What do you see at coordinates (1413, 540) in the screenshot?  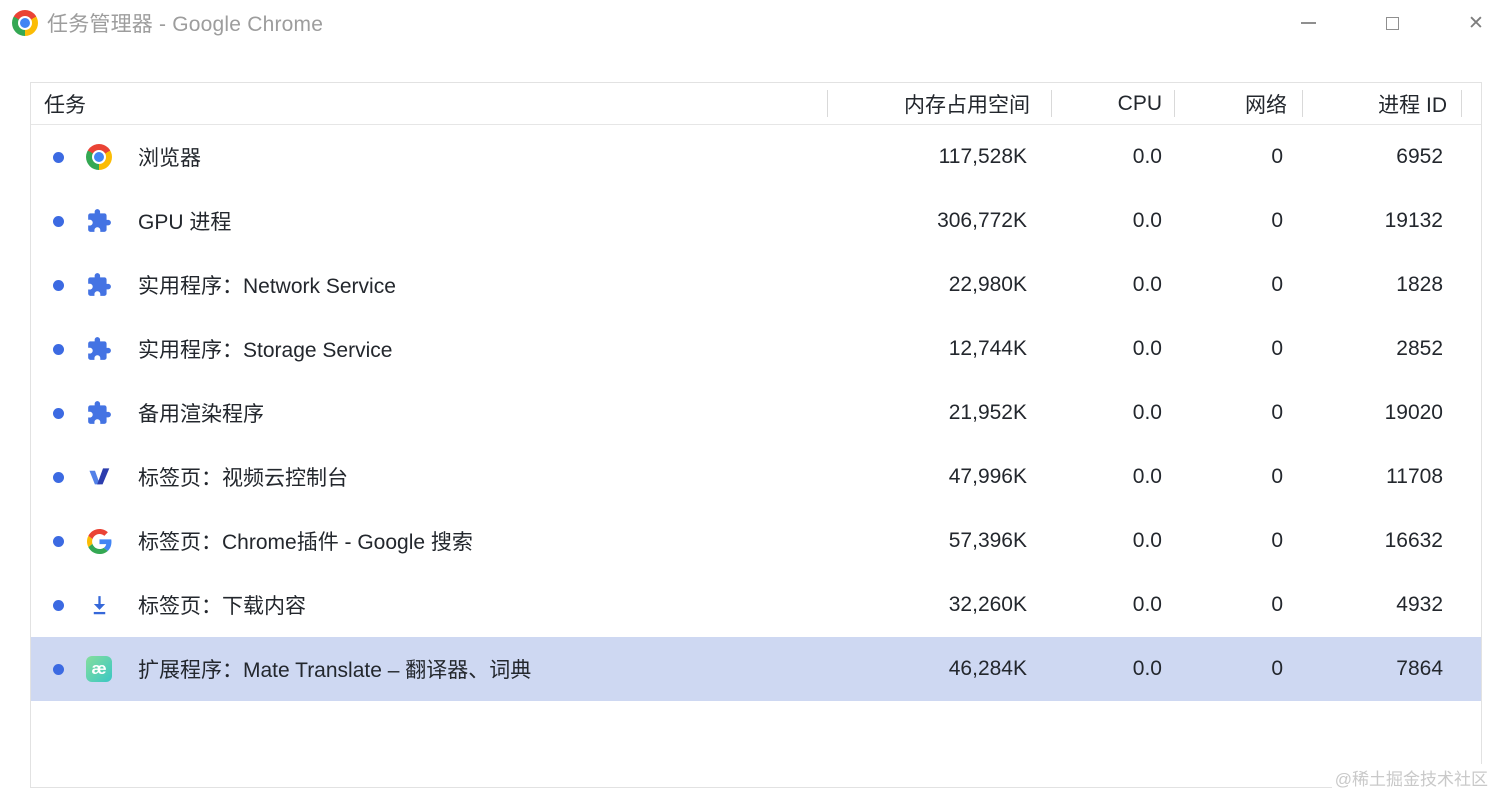 I see `pid-value: 16632` at bounding box center [1413, 540].